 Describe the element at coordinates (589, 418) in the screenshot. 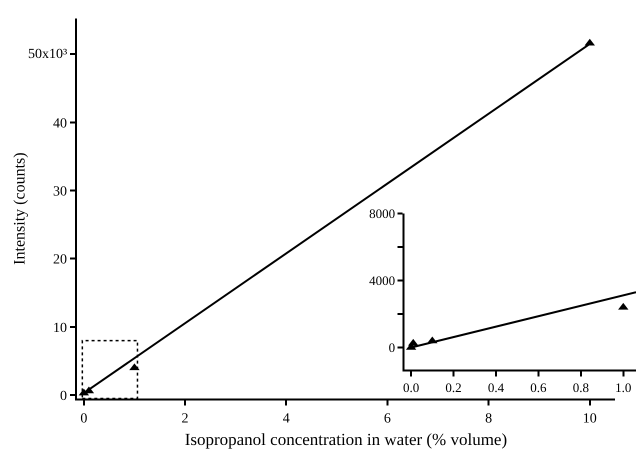

I see `x-tick-label: 10` at that location.